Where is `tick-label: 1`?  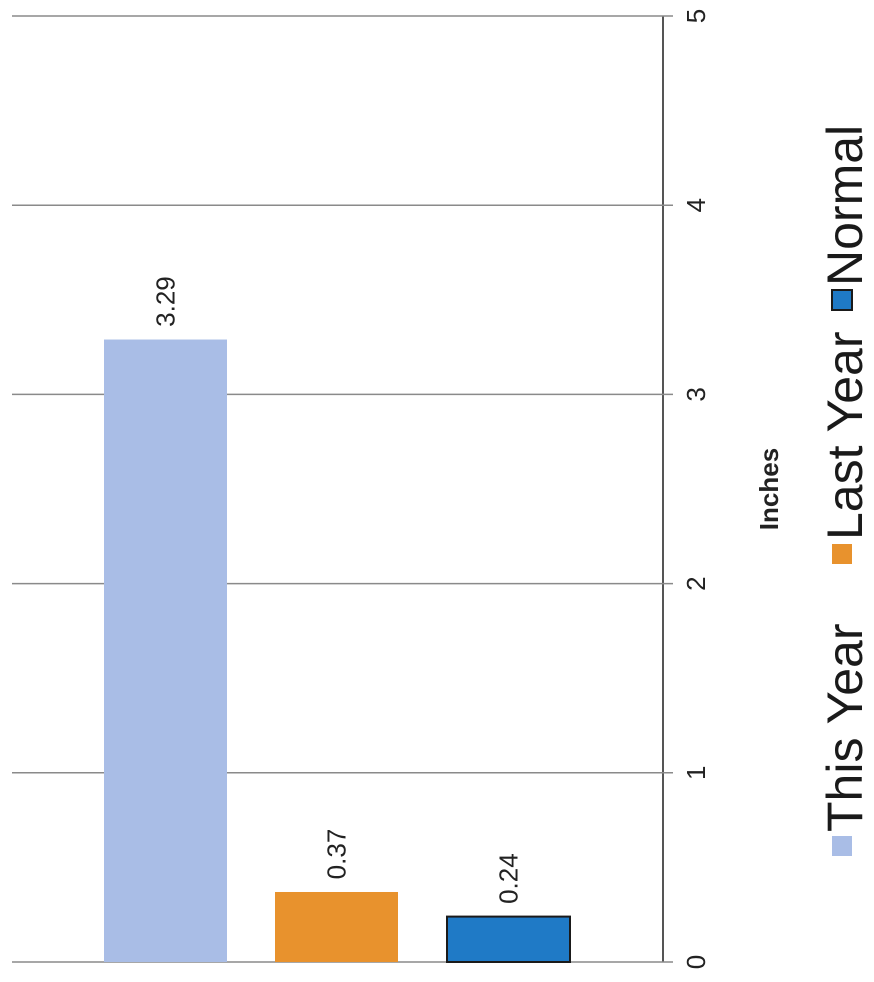 tick-label: 1 is located at coordinates (696, 773).